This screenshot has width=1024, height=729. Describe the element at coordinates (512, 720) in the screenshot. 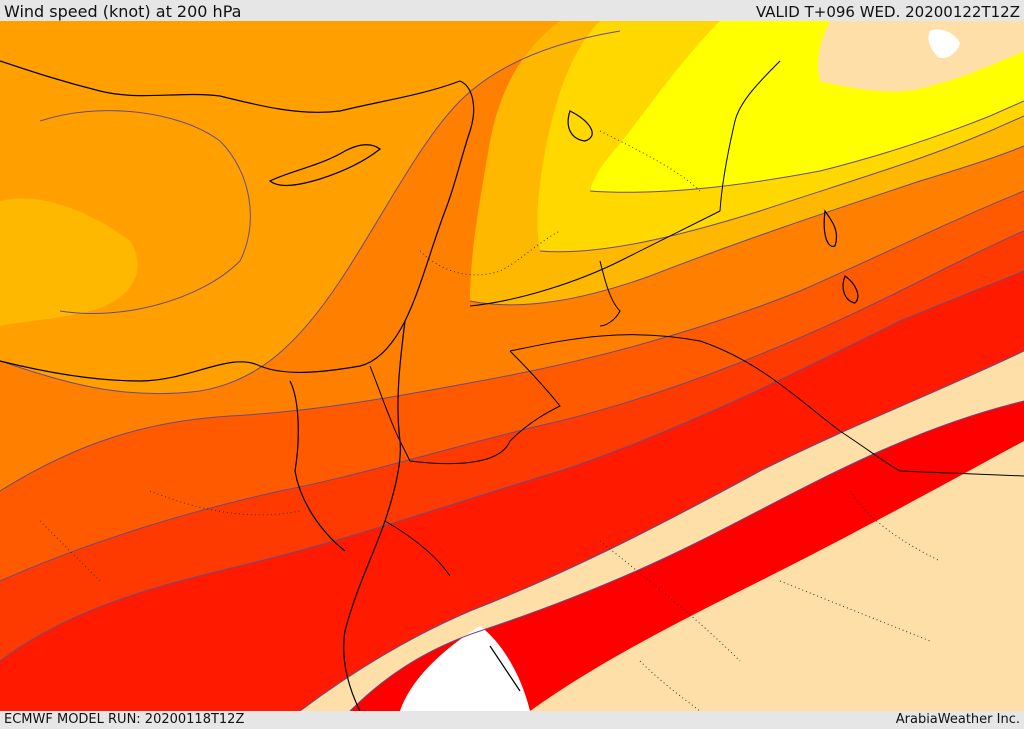

I see `footer-bar` at that location.